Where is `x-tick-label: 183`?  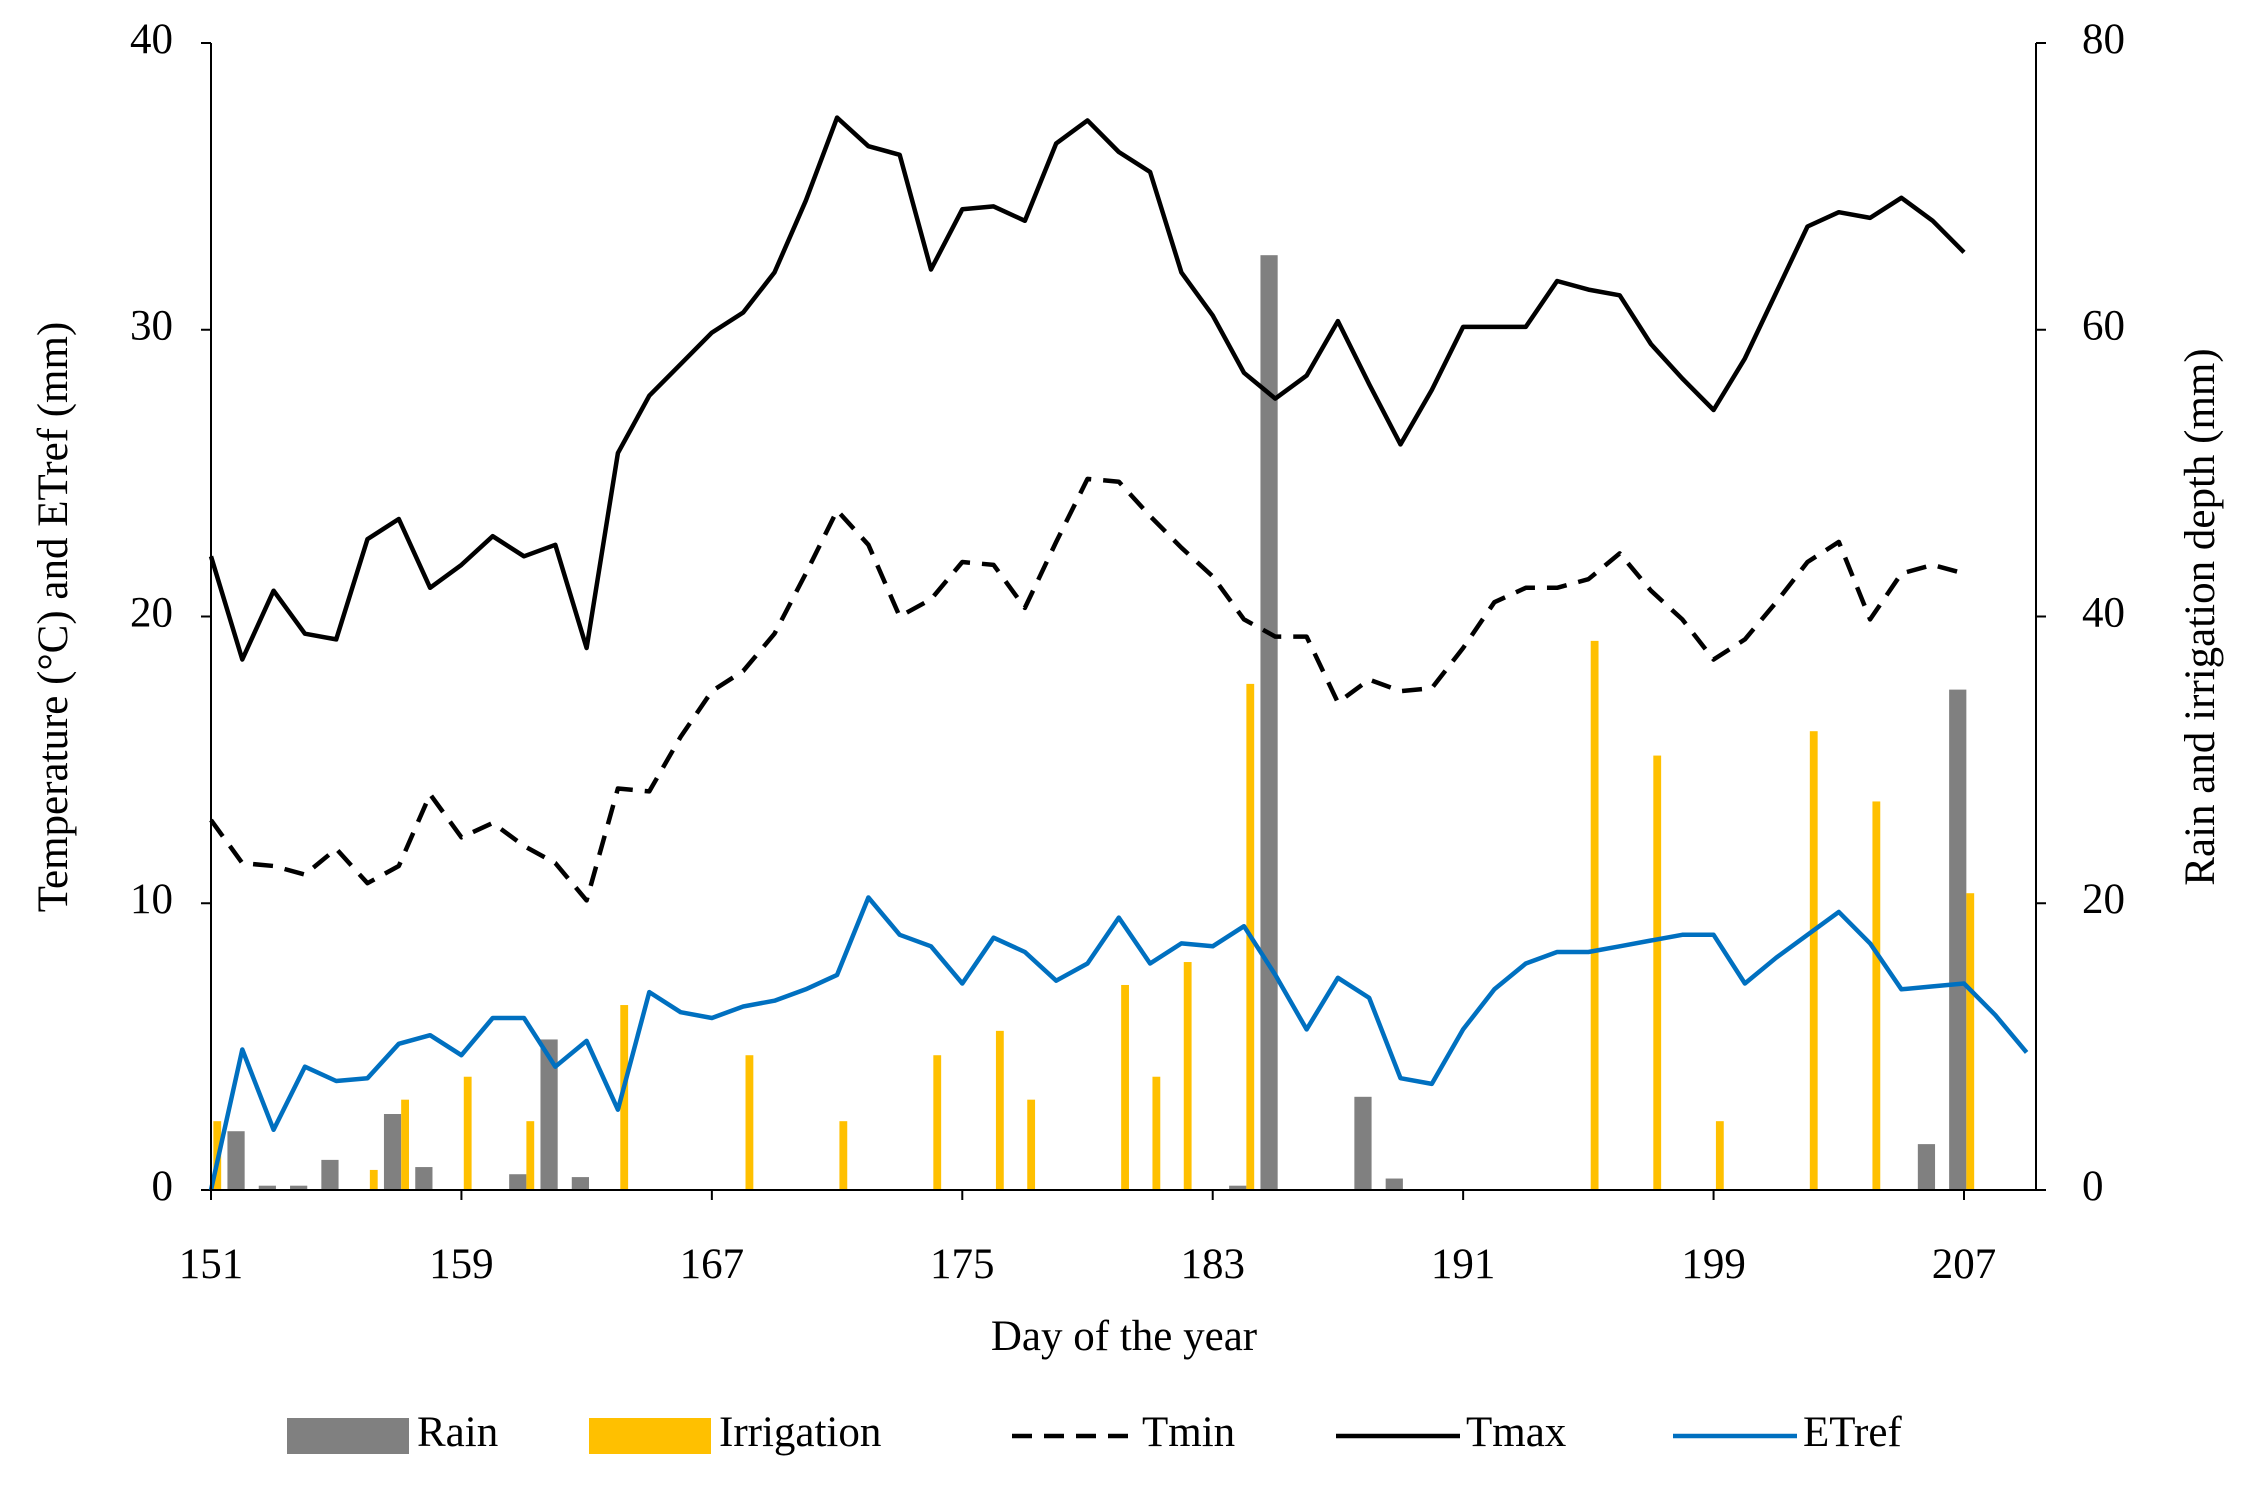
x-tick-label: 183 is located at coordinates (1212, 1264).